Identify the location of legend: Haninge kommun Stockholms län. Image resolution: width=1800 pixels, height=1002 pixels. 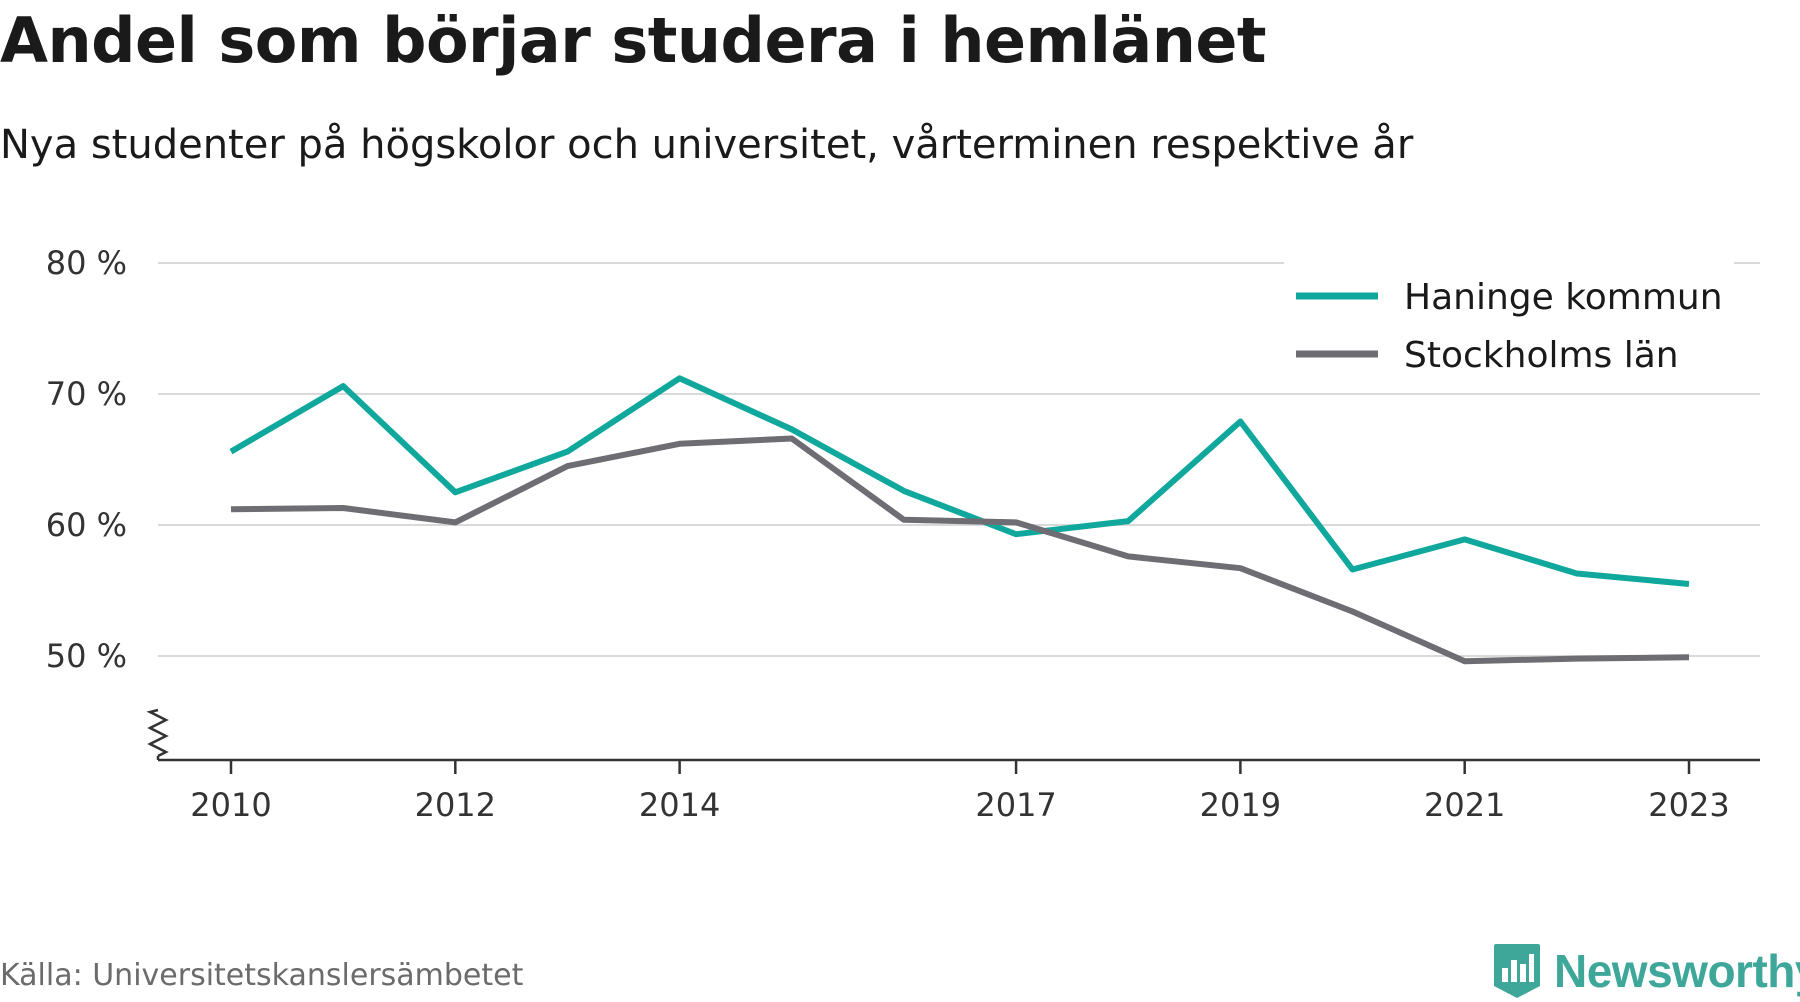
(1509, 320).